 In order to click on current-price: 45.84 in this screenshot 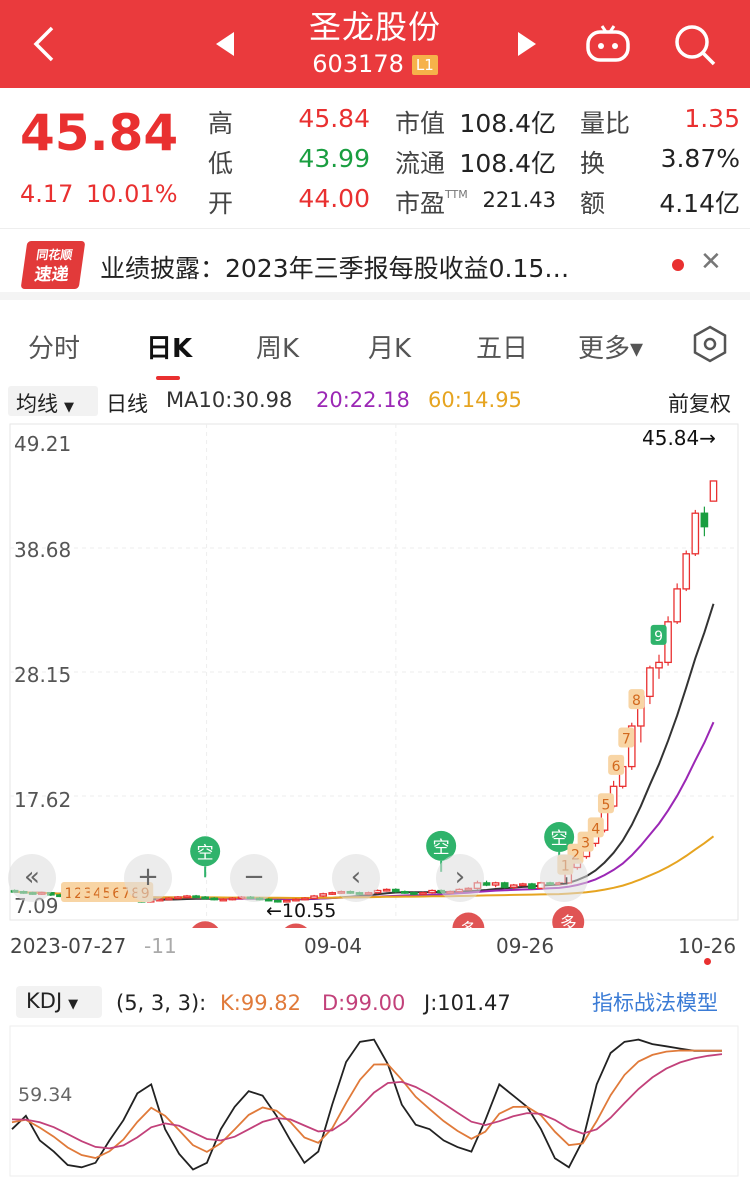, I will do `click(99, 133)`.